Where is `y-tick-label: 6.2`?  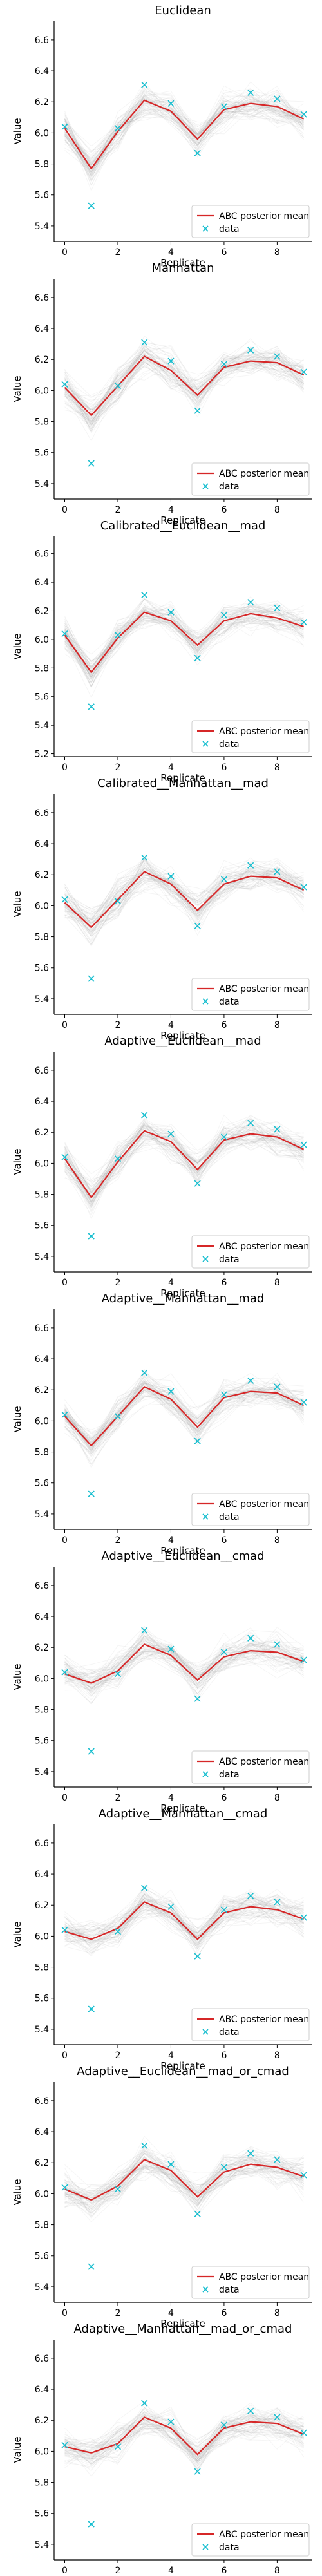 y-tick-label: 6.2 is located at coordinates (42, 2421).